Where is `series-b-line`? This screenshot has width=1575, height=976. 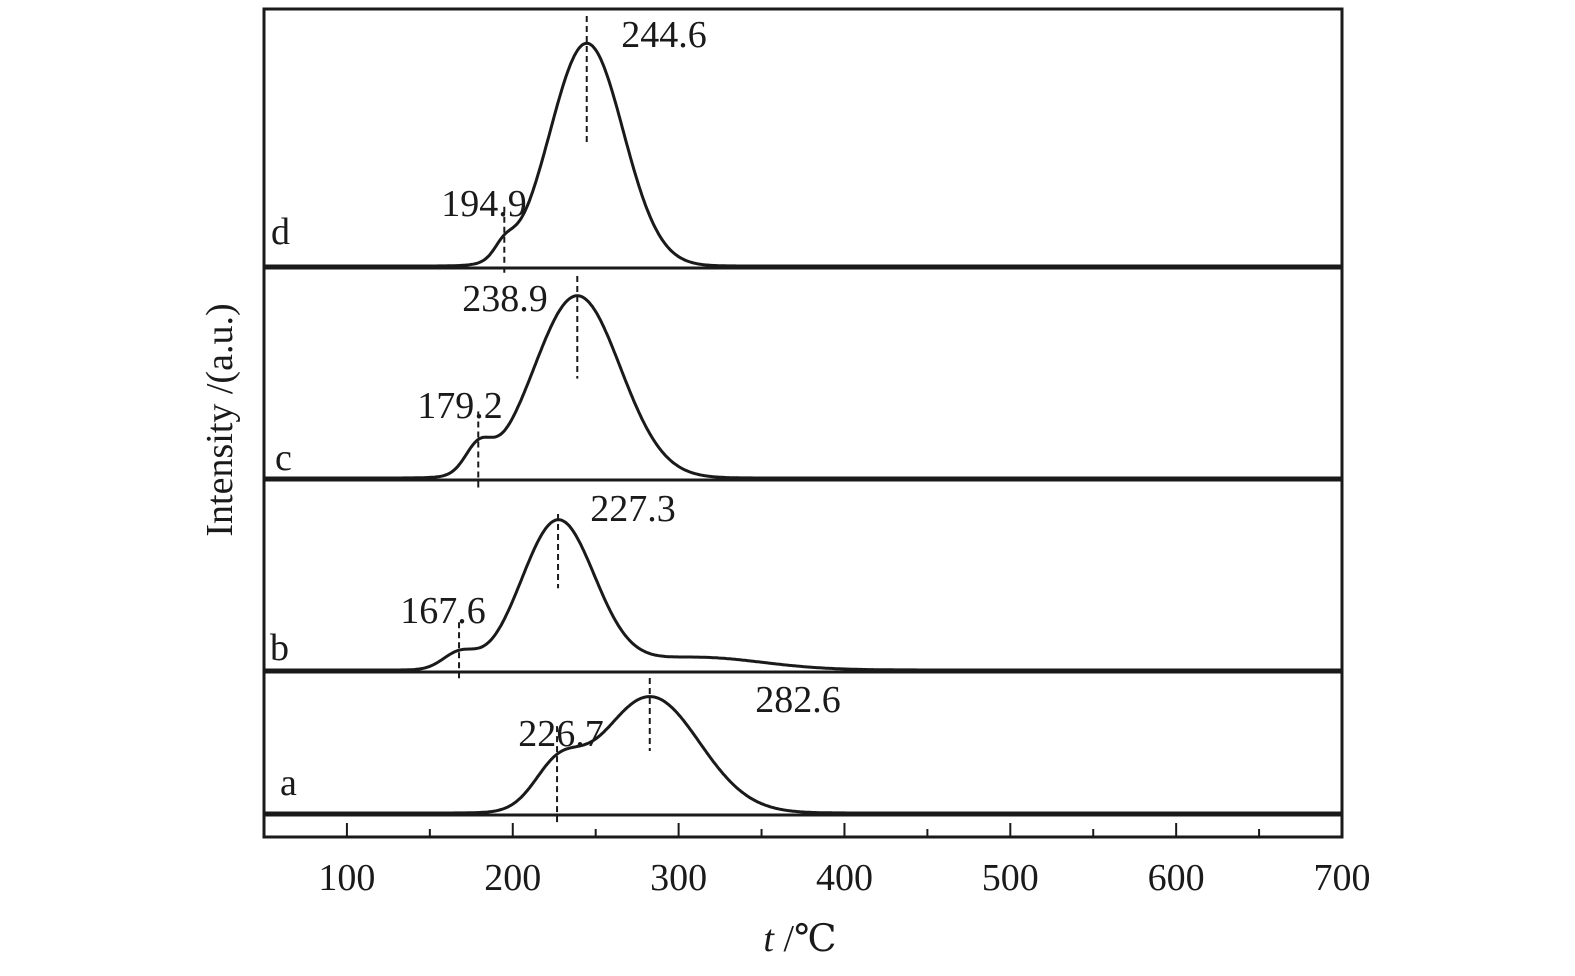
series-b-line is located at coordinates (803, 595).